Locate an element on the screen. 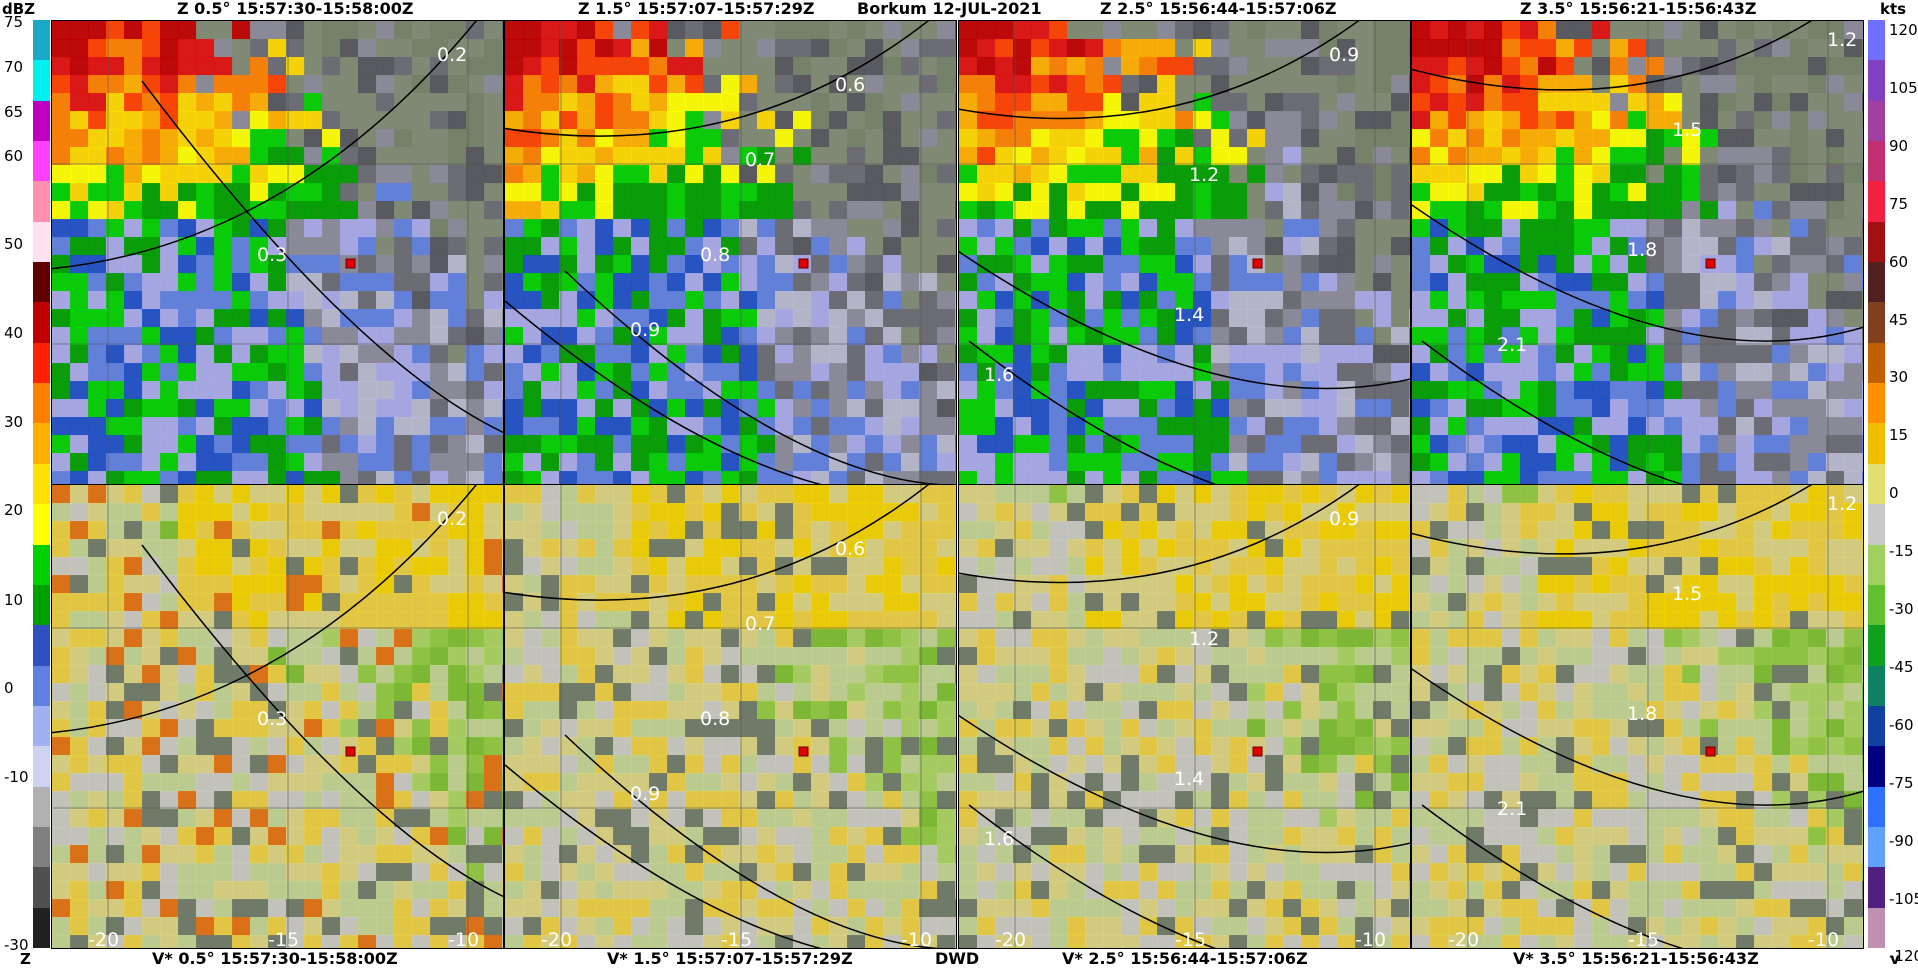  colorbar-swatch is located at coordinates (41, 161).